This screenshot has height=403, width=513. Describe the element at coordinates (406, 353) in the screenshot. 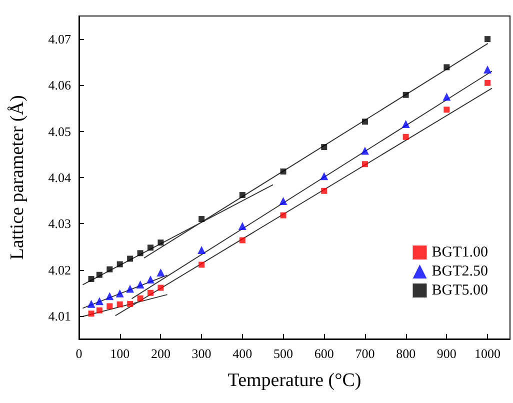

I see `x-tick-label: 800` at that location.